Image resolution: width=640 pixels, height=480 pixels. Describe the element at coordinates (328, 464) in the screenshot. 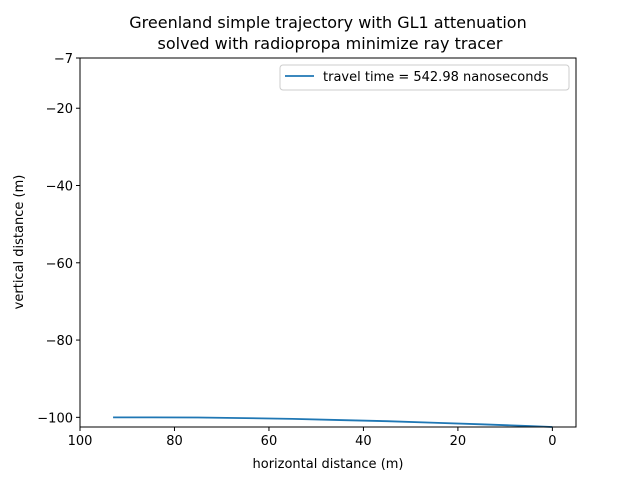

I see `x-axis-label: horizontal distance (m)` at that location.